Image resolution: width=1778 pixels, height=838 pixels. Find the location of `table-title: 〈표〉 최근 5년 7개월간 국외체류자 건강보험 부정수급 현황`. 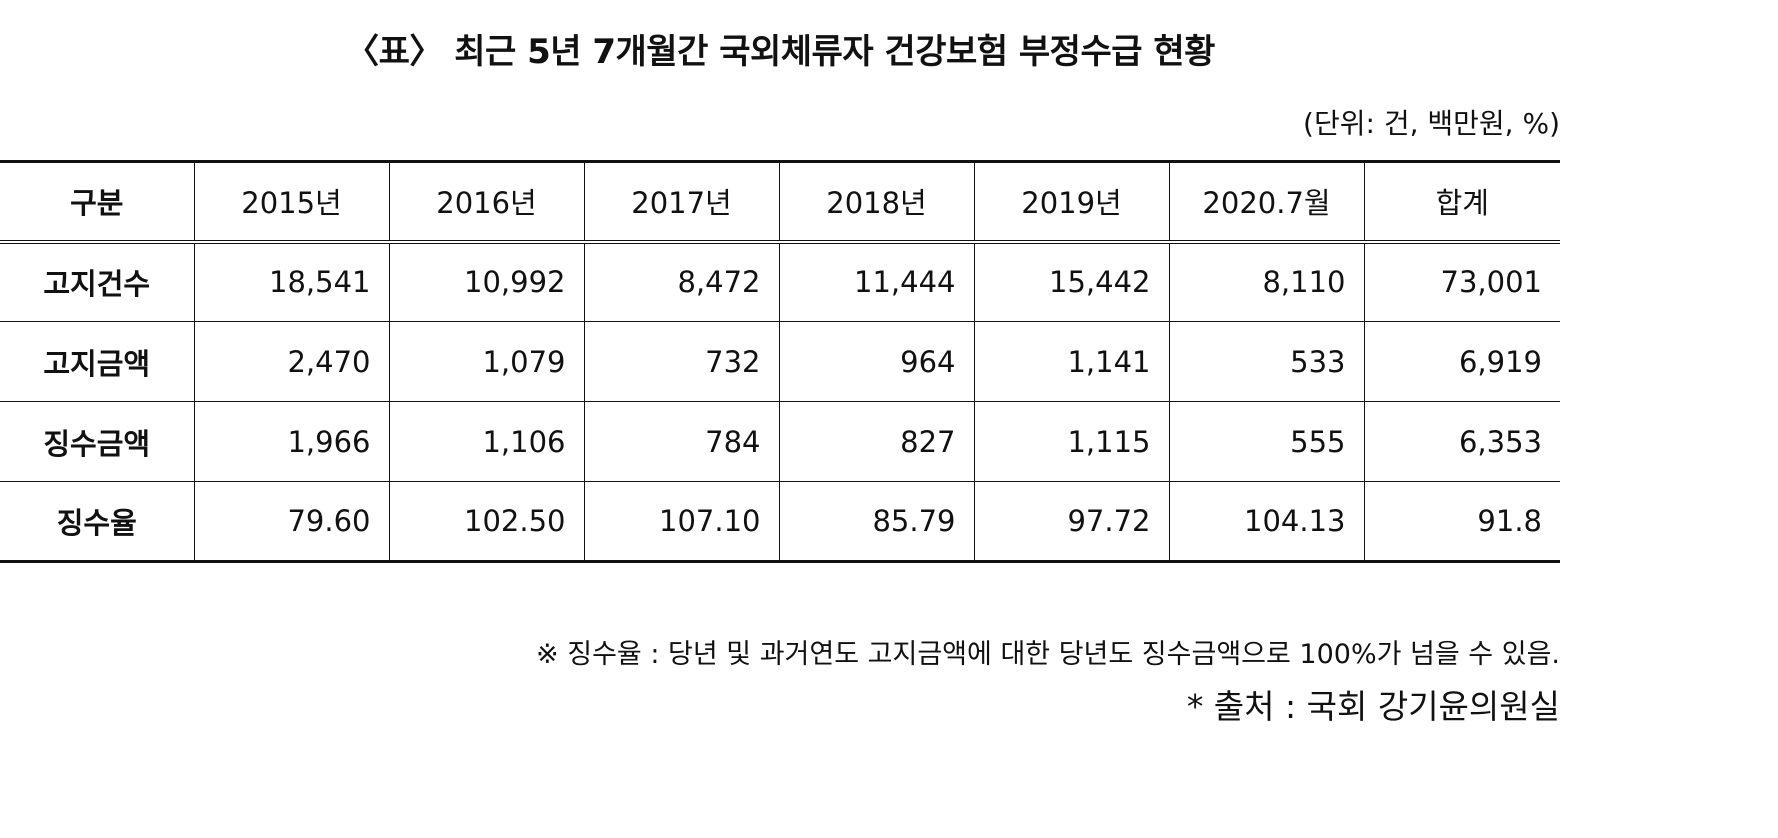

table-title: 〈표〉 최근 5년 7개월간 국외체류자 건강보험 부정수급 현황 is located at coordinates (780, 52).